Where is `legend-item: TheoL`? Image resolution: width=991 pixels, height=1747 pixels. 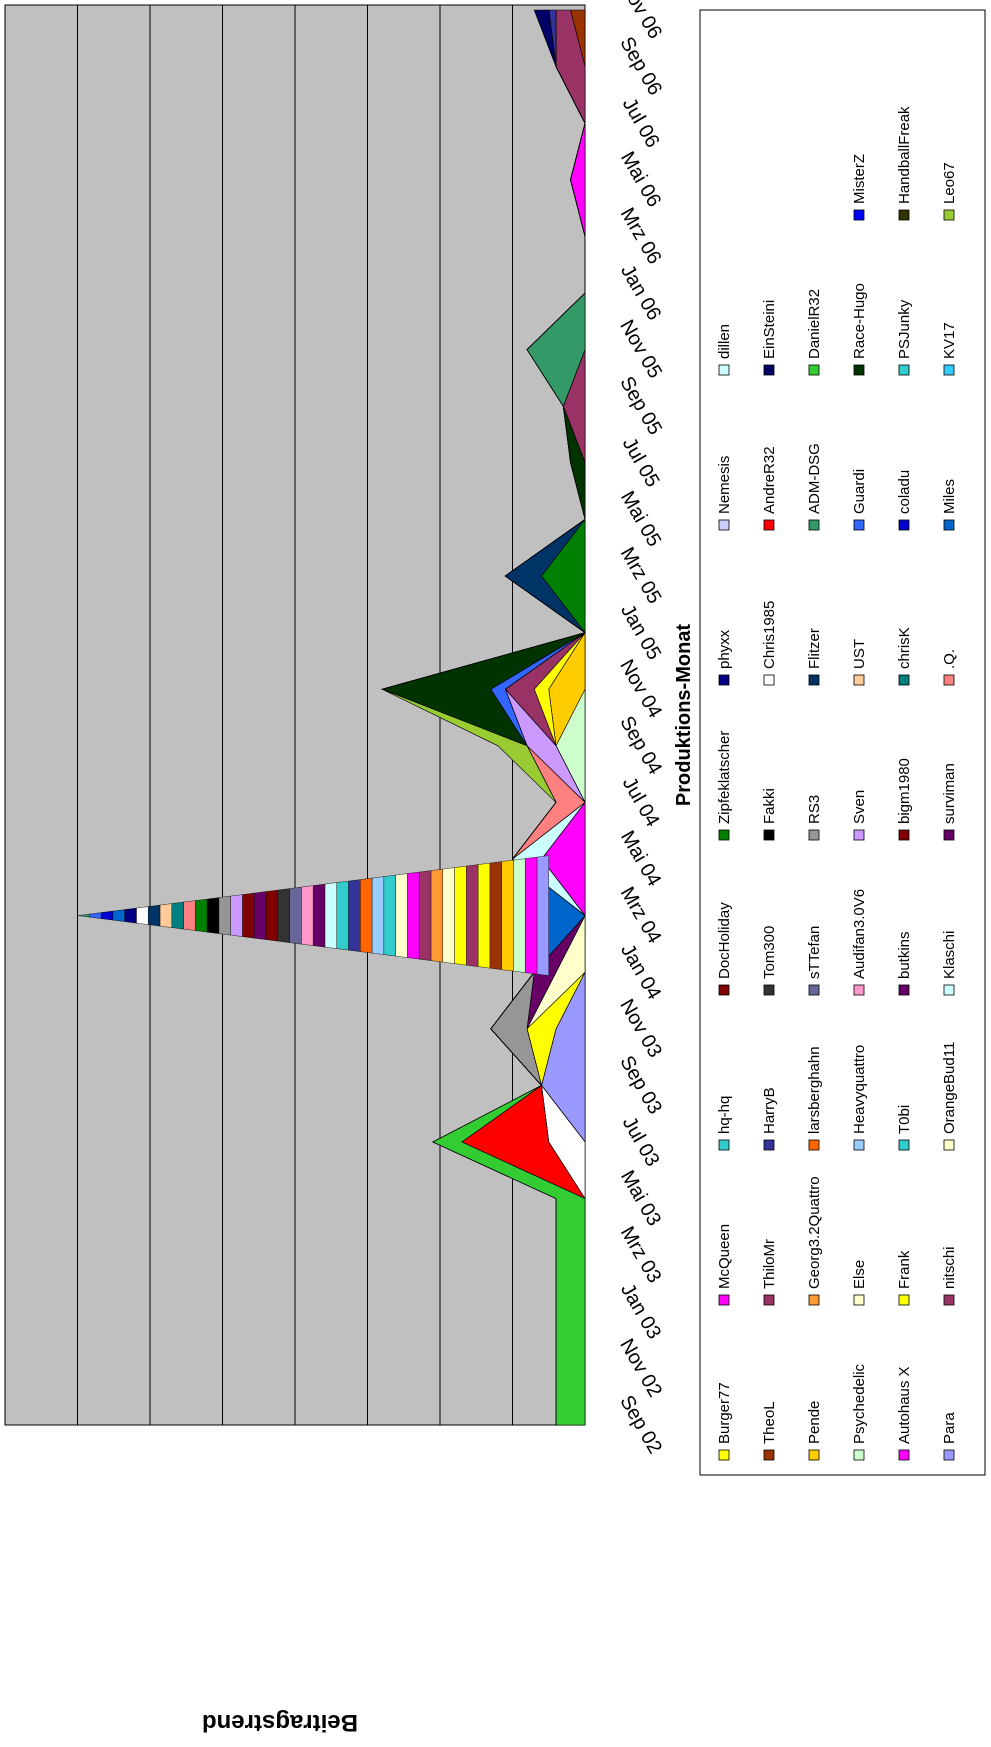 legend-item: TheoL is located at coordinates (769, 1431).